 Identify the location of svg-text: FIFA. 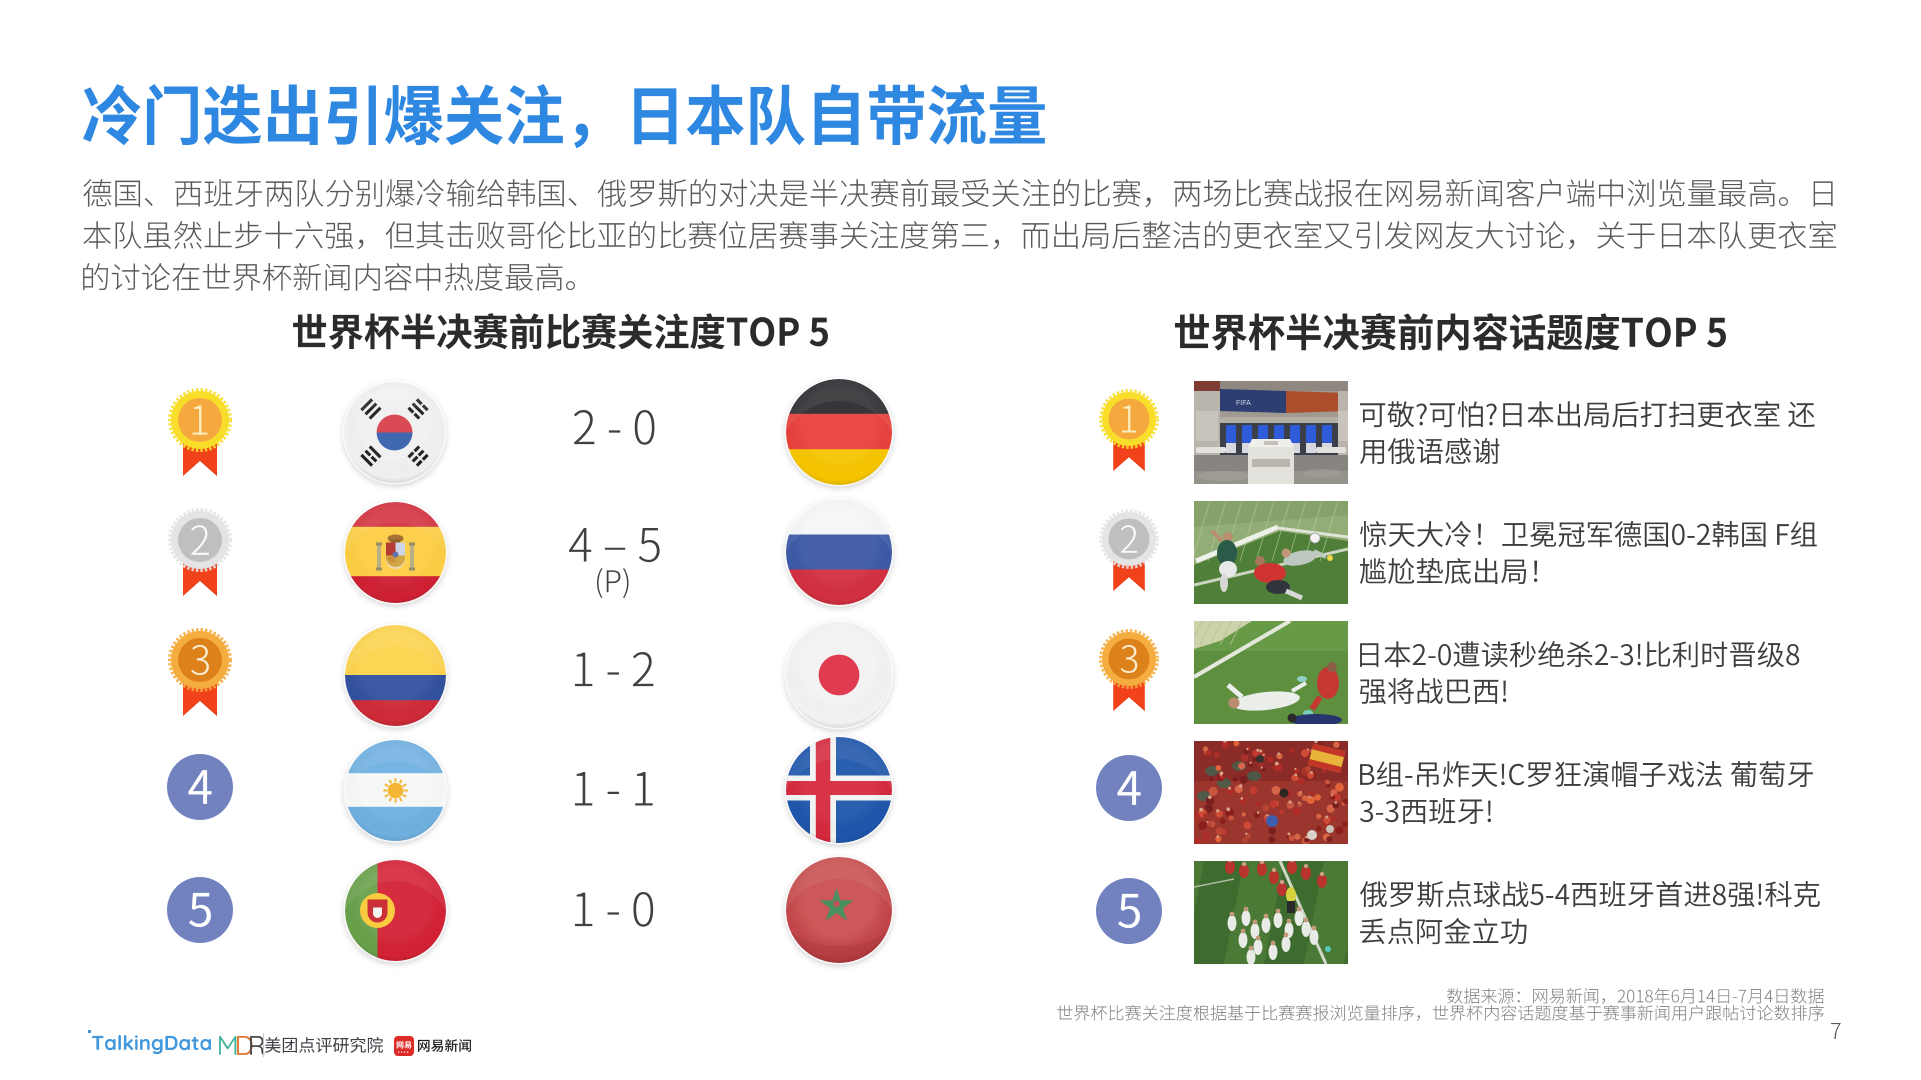
(1243, 403).